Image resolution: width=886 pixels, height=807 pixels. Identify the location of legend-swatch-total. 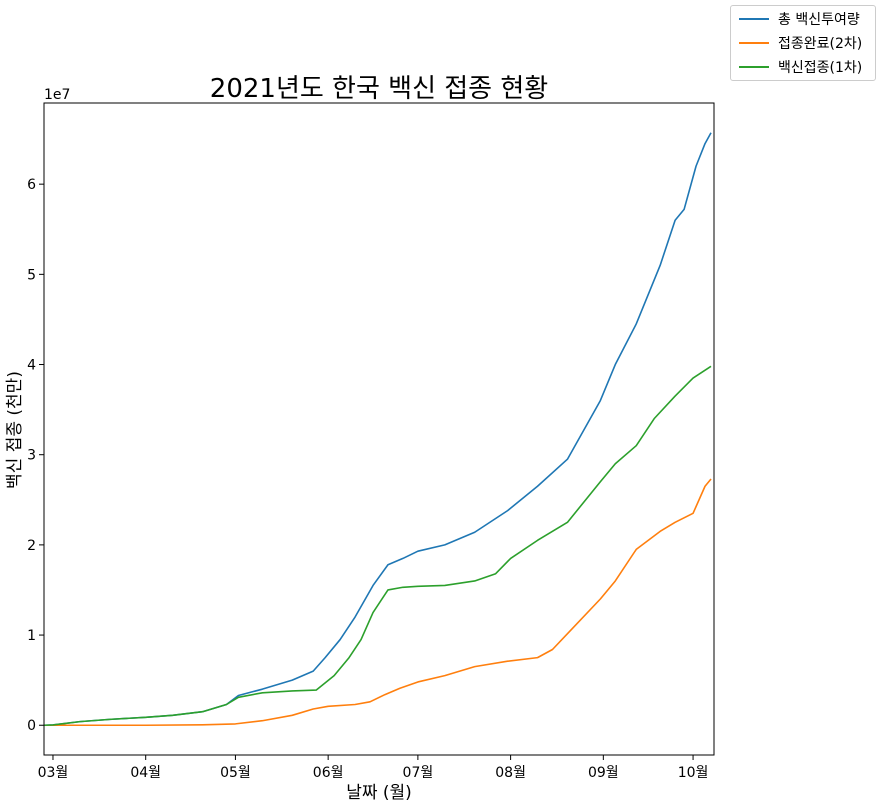
(754, 19).